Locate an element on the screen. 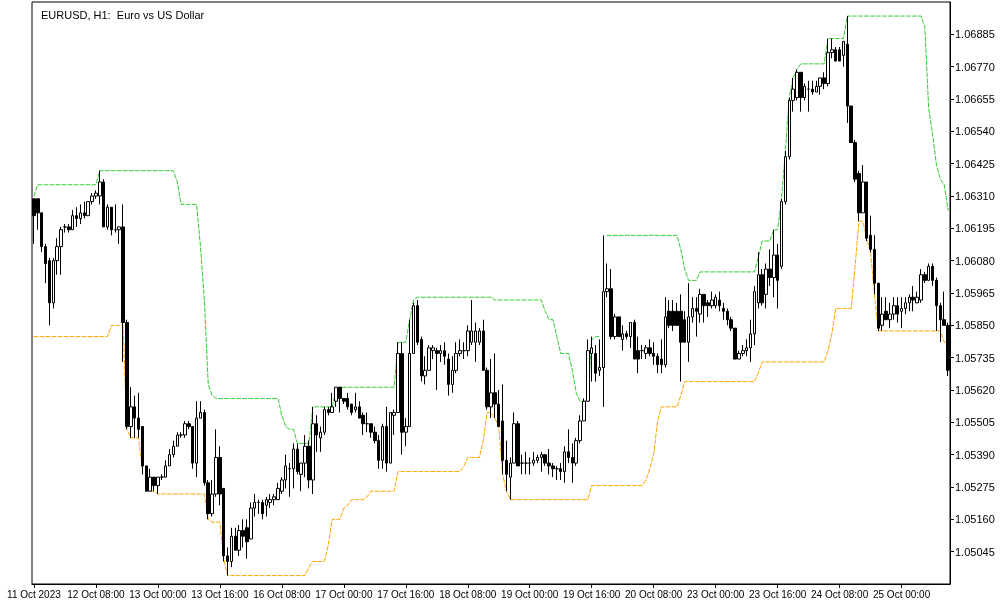 The image size is (1003, 605). y-tick-label: 1.06885 is located at coordinates (975, 34).